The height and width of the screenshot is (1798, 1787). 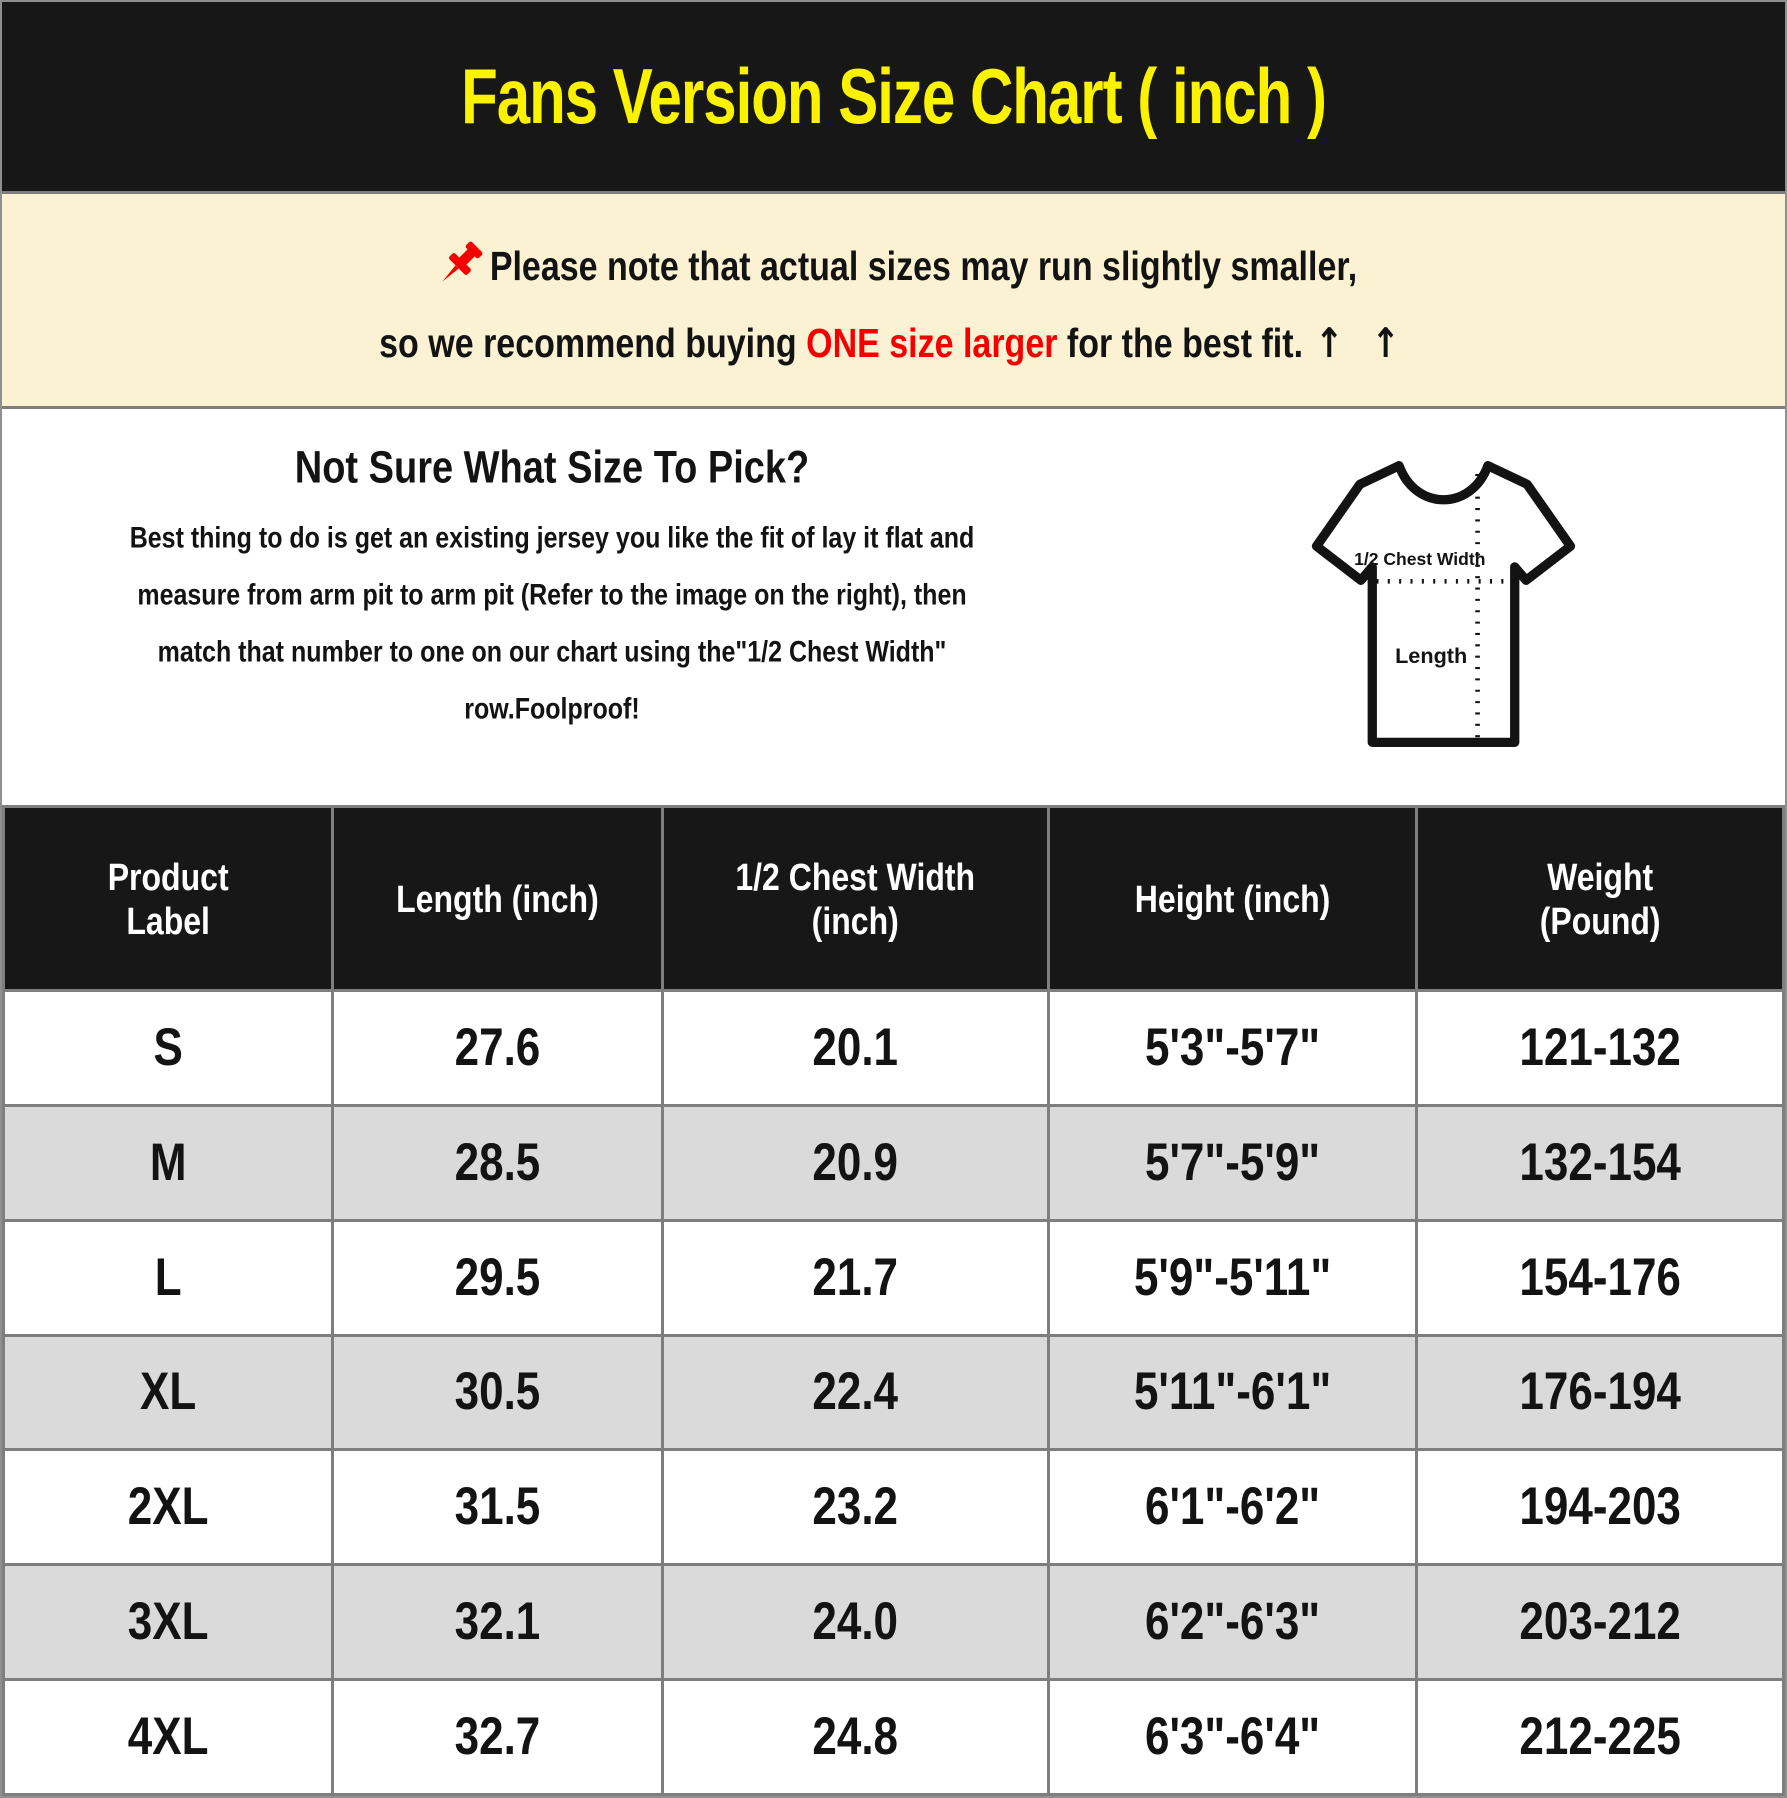 I want to click on cell-text: 154-176, so click(x=1600, y=1277).